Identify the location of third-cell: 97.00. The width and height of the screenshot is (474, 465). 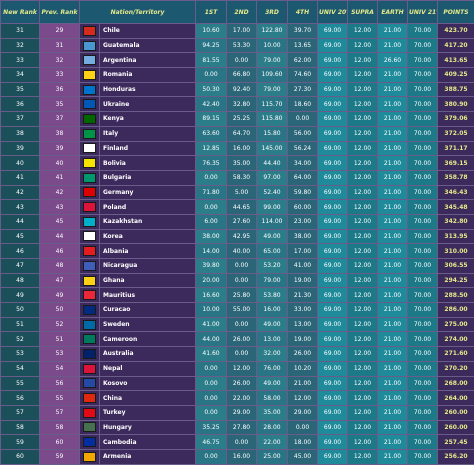
(272, 177).